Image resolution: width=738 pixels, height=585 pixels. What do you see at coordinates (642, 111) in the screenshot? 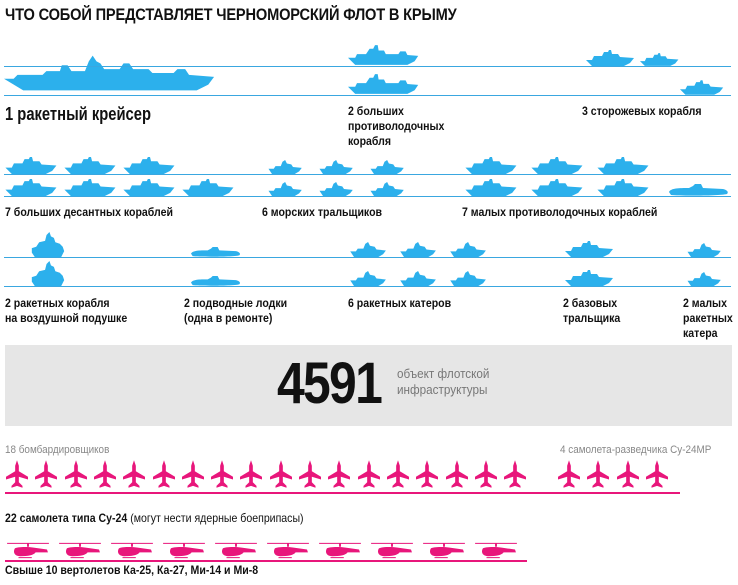
I see `label-patrol: 3 сторожевых корабля` at bounding box center [642, 111].